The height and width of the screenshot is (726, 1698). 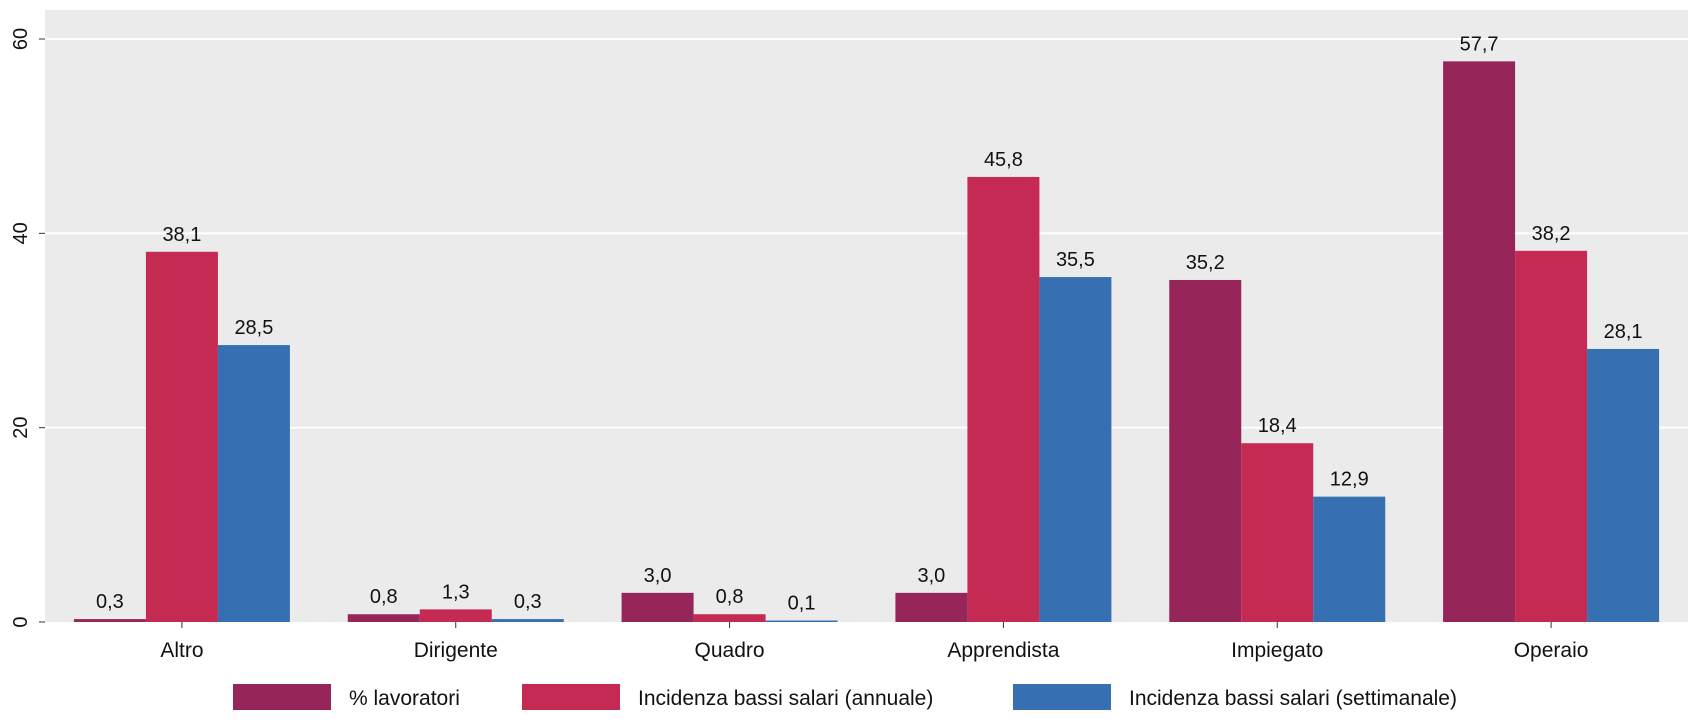 What do you see at coordinates (253, 328) in the screenshot?
I see `data-label: 28,5` at bounding box center [253, 328].